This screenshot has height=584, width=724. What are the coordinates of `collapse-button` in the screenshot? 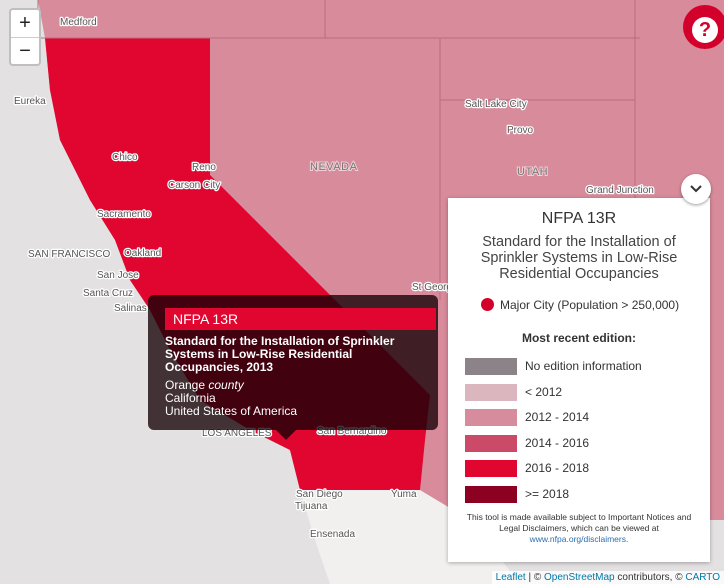 It's located at (696, 189).